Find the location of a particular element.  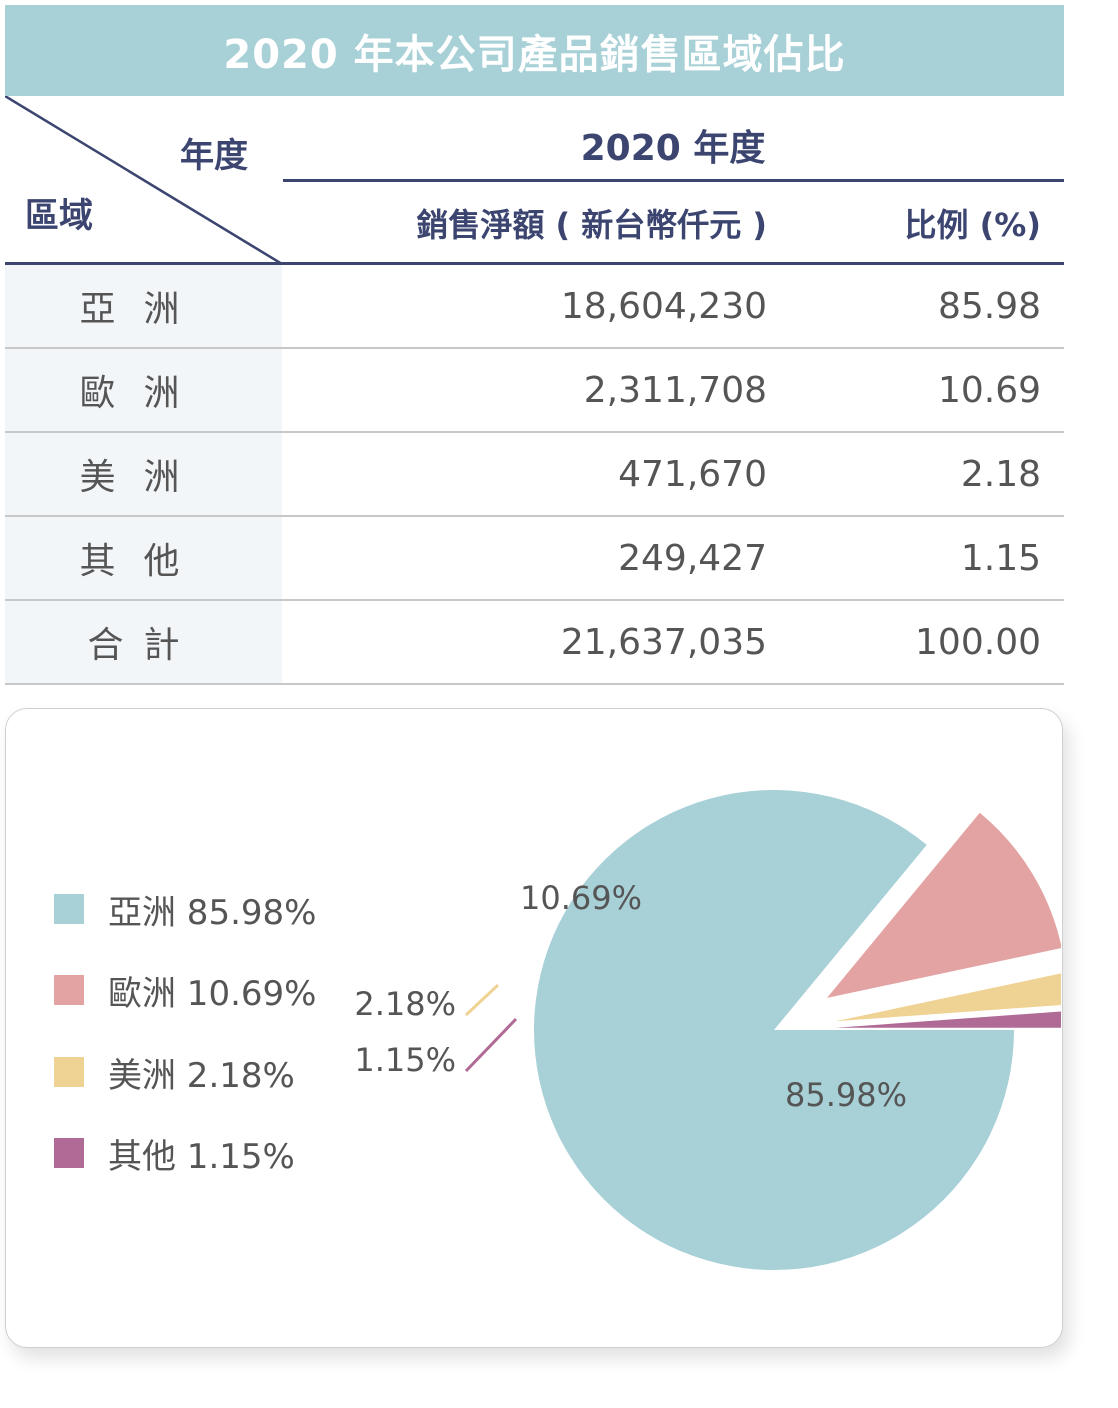

pie-slice-americas is located at coordinates (948, 997).